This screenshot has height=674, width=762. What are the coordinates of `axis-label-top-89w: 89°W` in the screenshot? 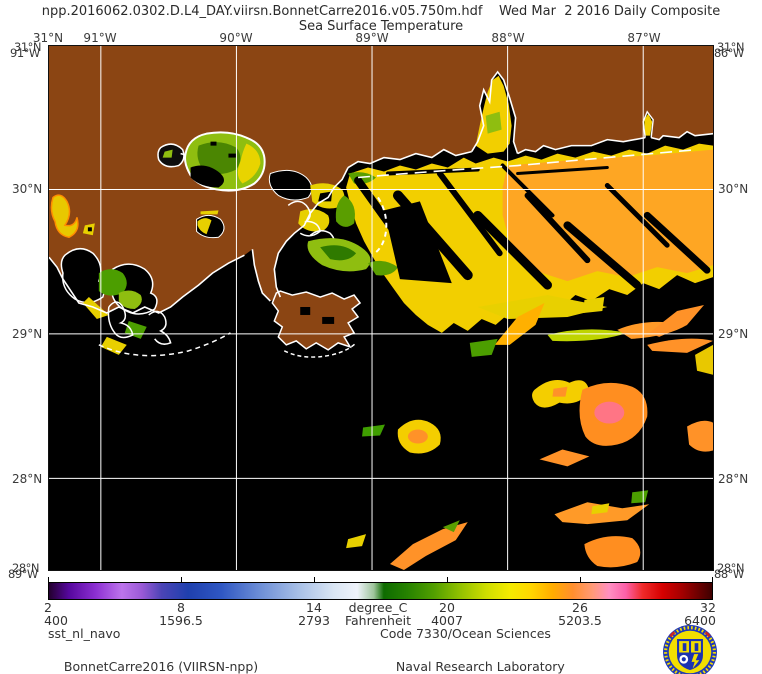 It's located at (372, 38).